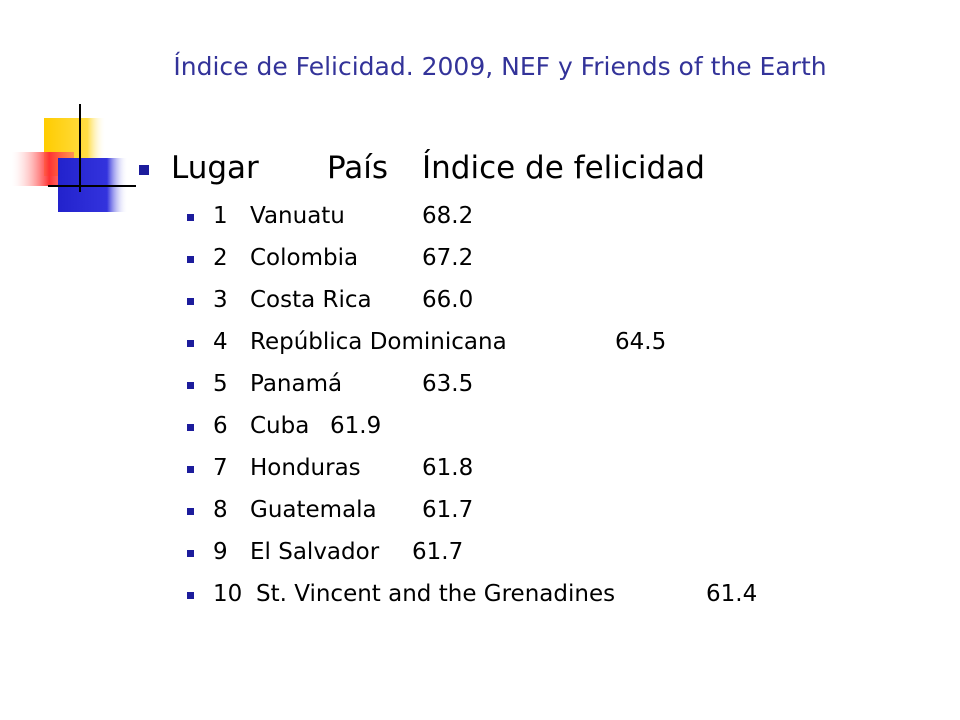 This screenshot has width=960, height=720. I want to click on country: Cuba, so click(280, 426).